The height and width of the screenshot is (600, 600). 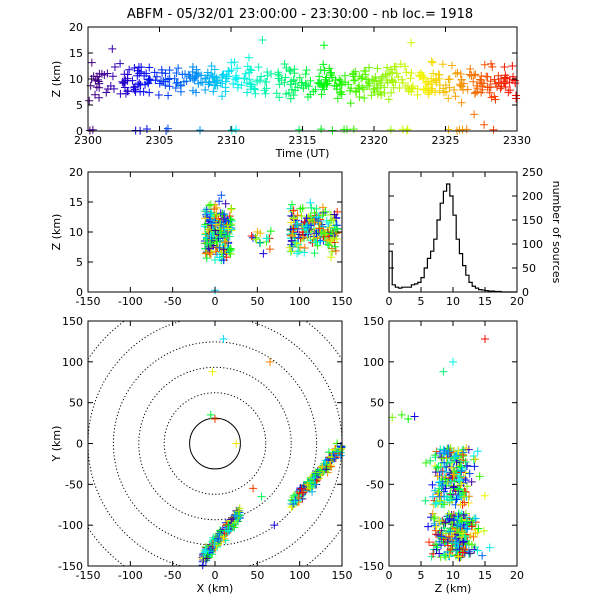 I want to click on x-tick-label: 50, so click(x=257, y=301).